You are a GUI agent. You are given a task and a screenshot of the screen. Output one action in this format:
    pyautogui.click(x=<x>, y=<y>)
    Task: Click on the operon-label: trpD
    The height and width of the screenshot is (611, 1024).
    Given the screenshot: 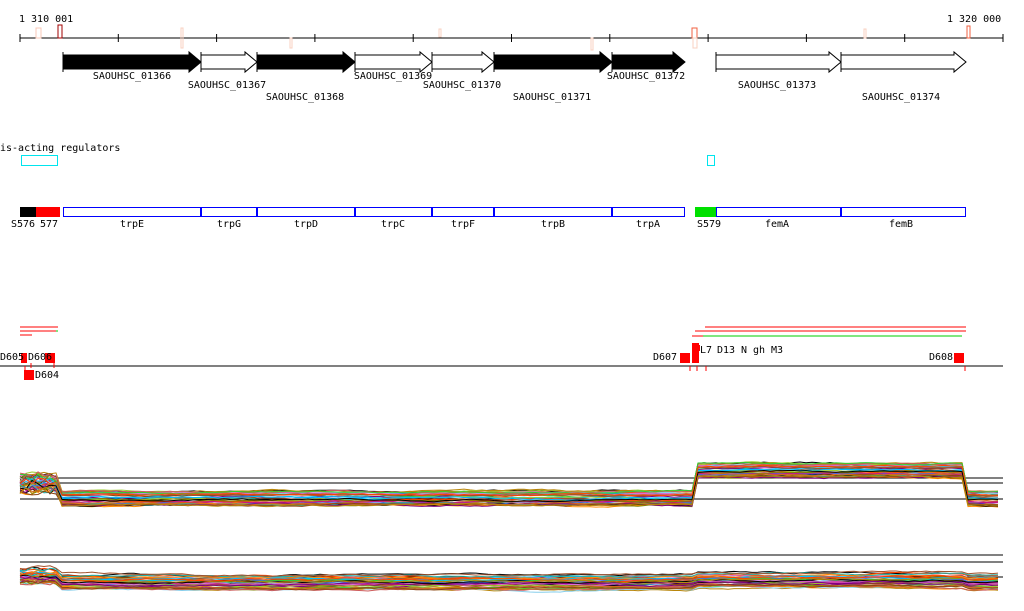 What is the action you would take?
    pyautogui.click(x=306, y=224)
    